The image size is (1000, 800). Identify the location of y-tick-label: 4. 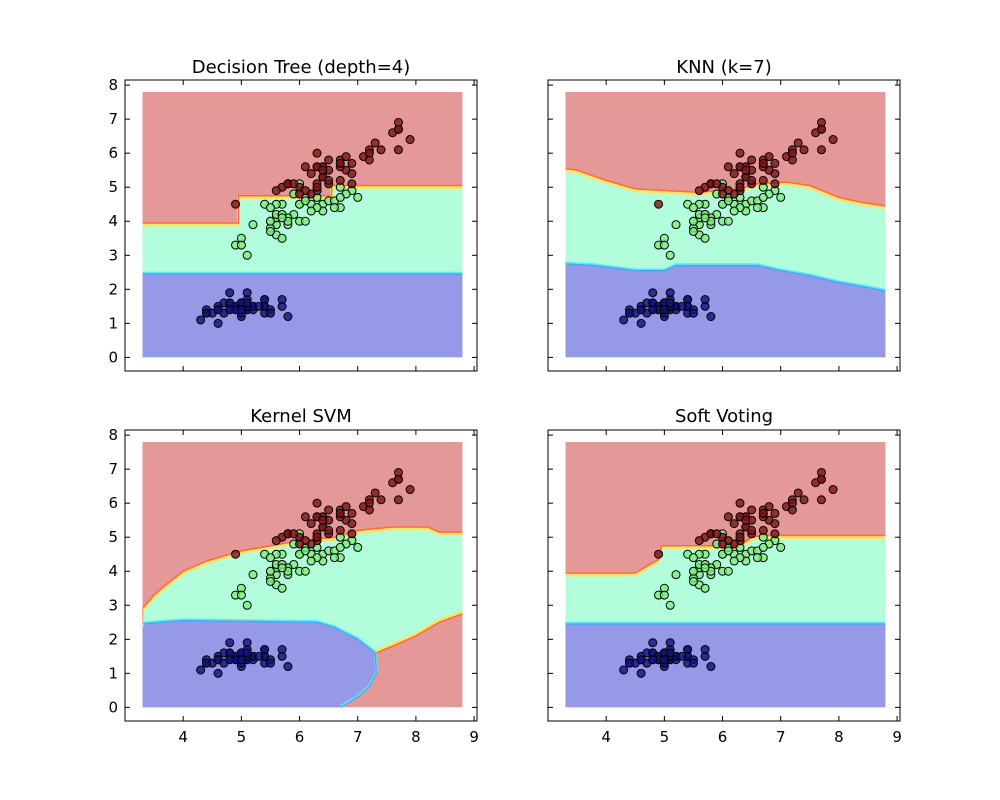
(113, 571).